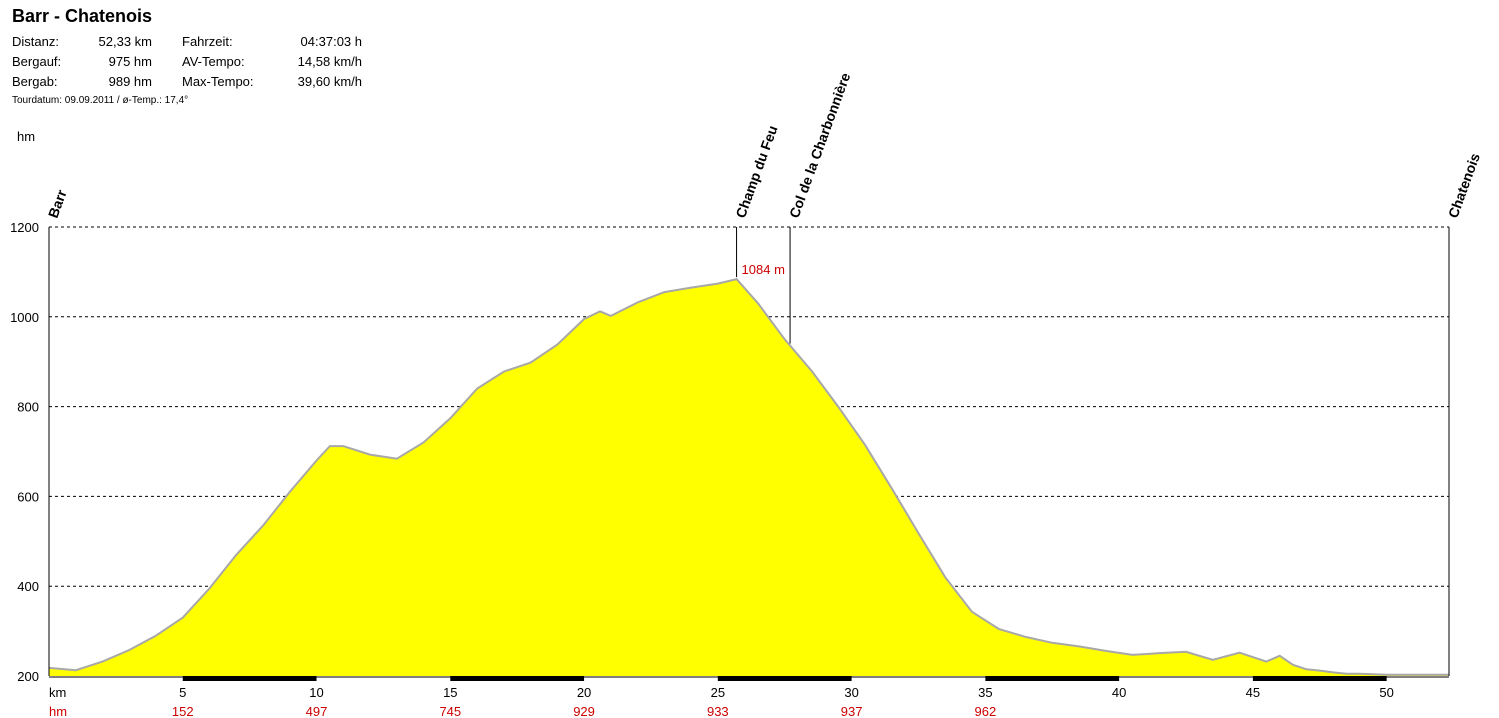  I want to click on marker-label: Chatenois, so click(1464, 185).